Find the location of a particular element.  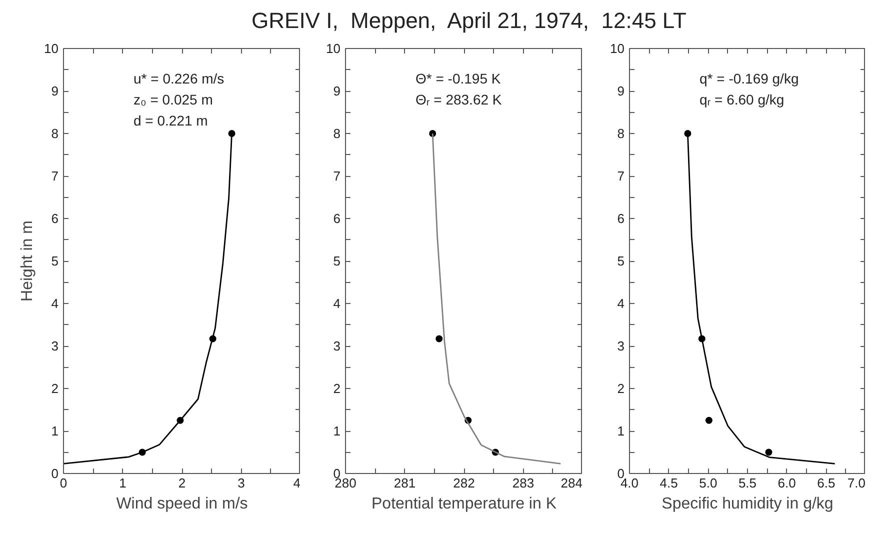

x-tick-label: 4.5 is located at coordinates (669, 483).